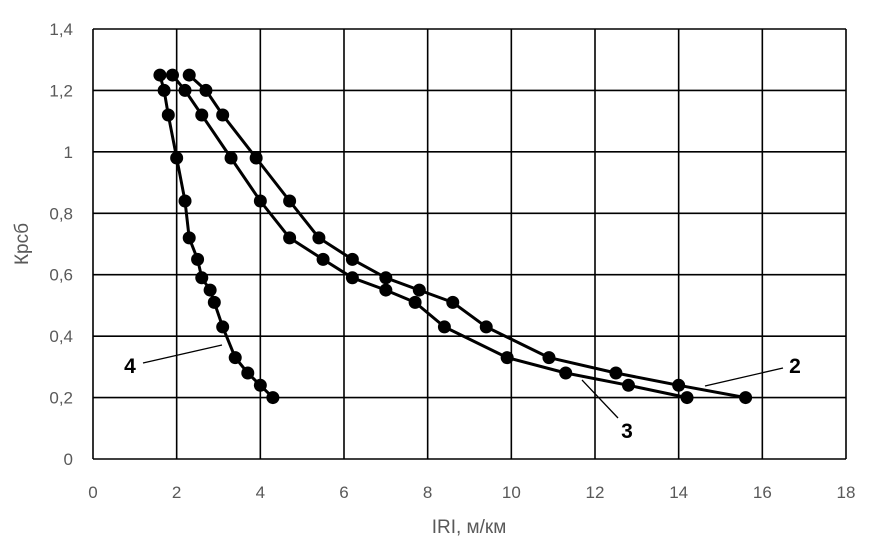  Describe the element at coordinates (600, 399) in the screenshot. I see `series-3-leader` at that location.